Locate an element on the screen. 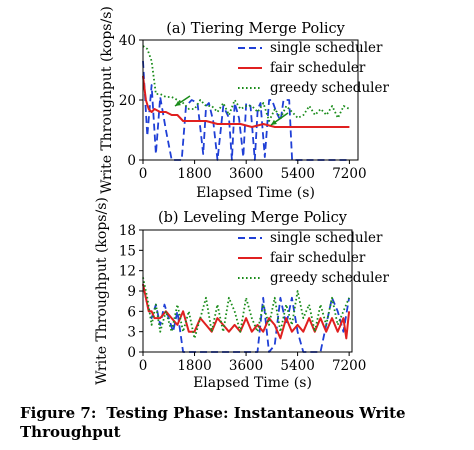 The image size is (474, 450). y-tick-label: 20 is located at coordinates (127, 101).